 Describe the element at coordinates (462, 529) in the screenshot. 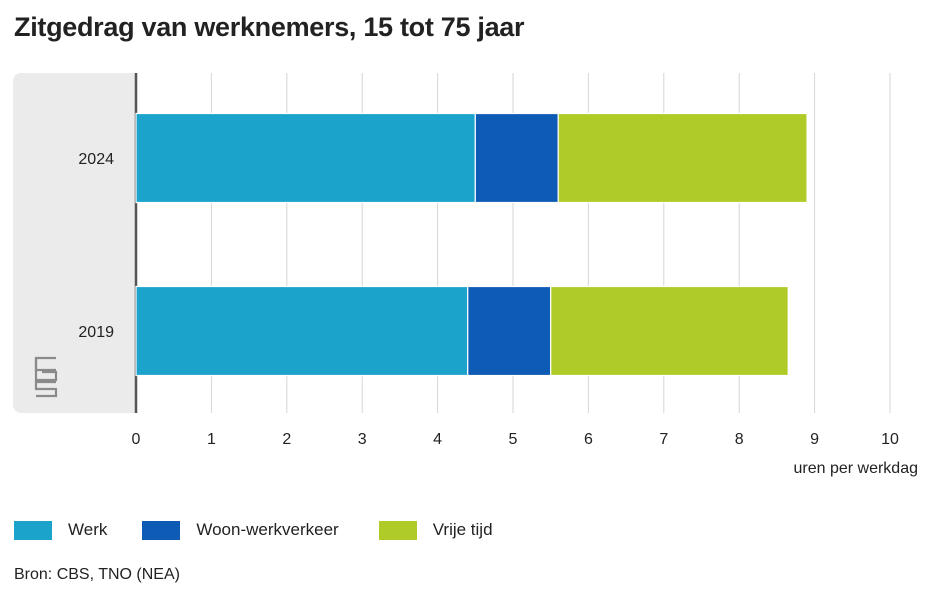

I see `legend-label: Vrije tijd` at that location.